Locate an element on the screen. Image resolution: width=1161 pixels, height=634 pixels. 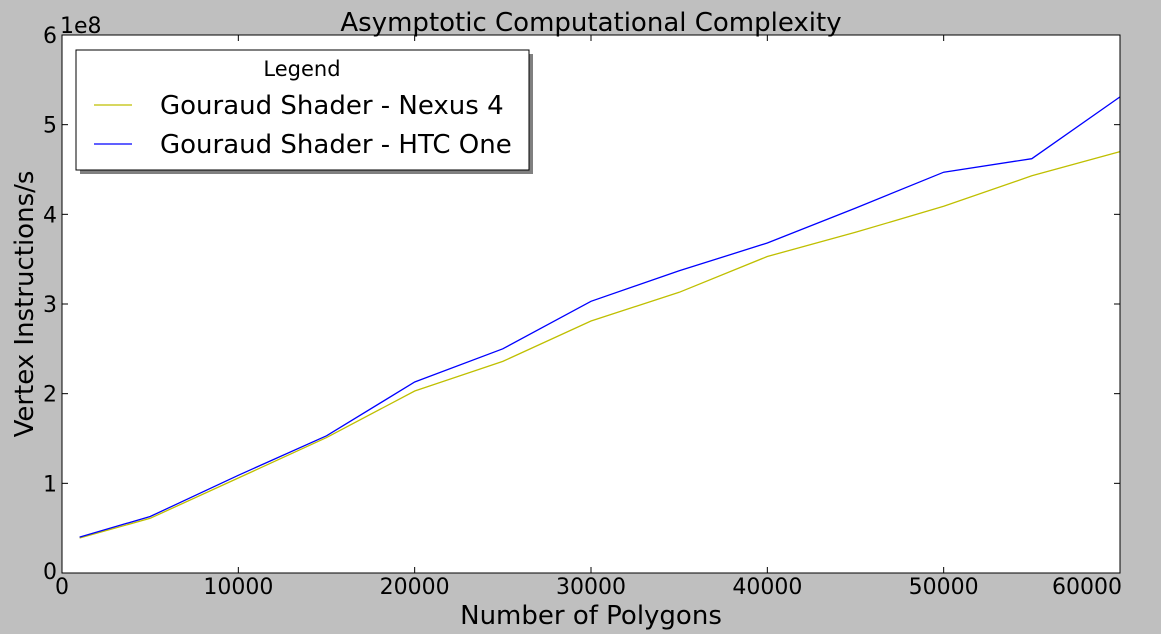
legend-box is located at coordinates (302, 110).